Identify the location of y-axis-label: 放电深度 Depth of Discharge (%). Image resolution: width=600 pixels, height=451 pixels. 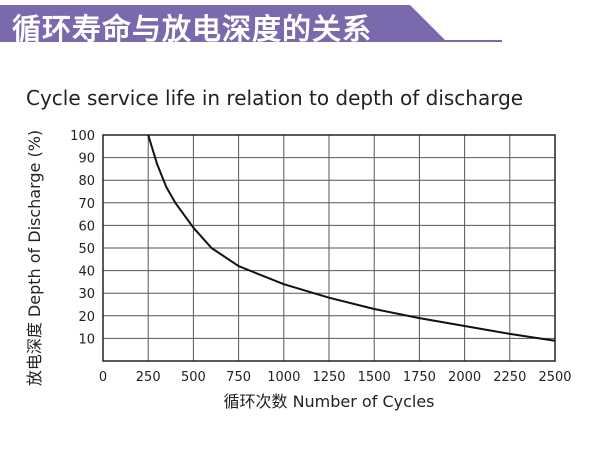
(34, 258).